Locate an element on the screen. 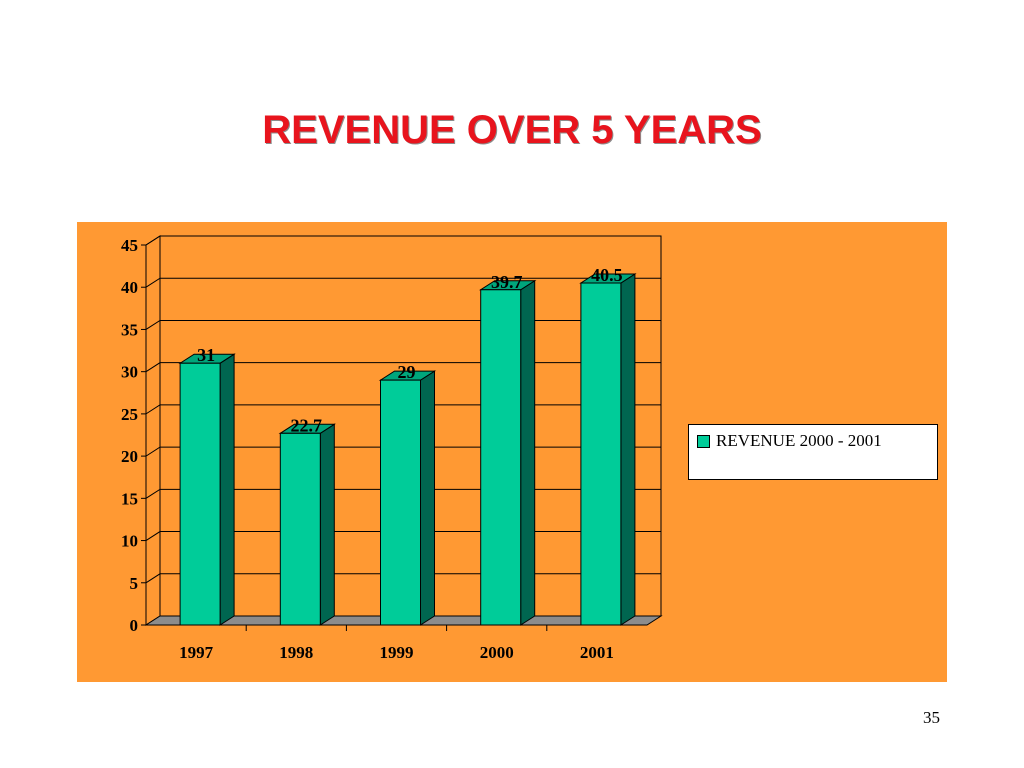  y-tick-label: 0 is located at coordinates (134, 625).